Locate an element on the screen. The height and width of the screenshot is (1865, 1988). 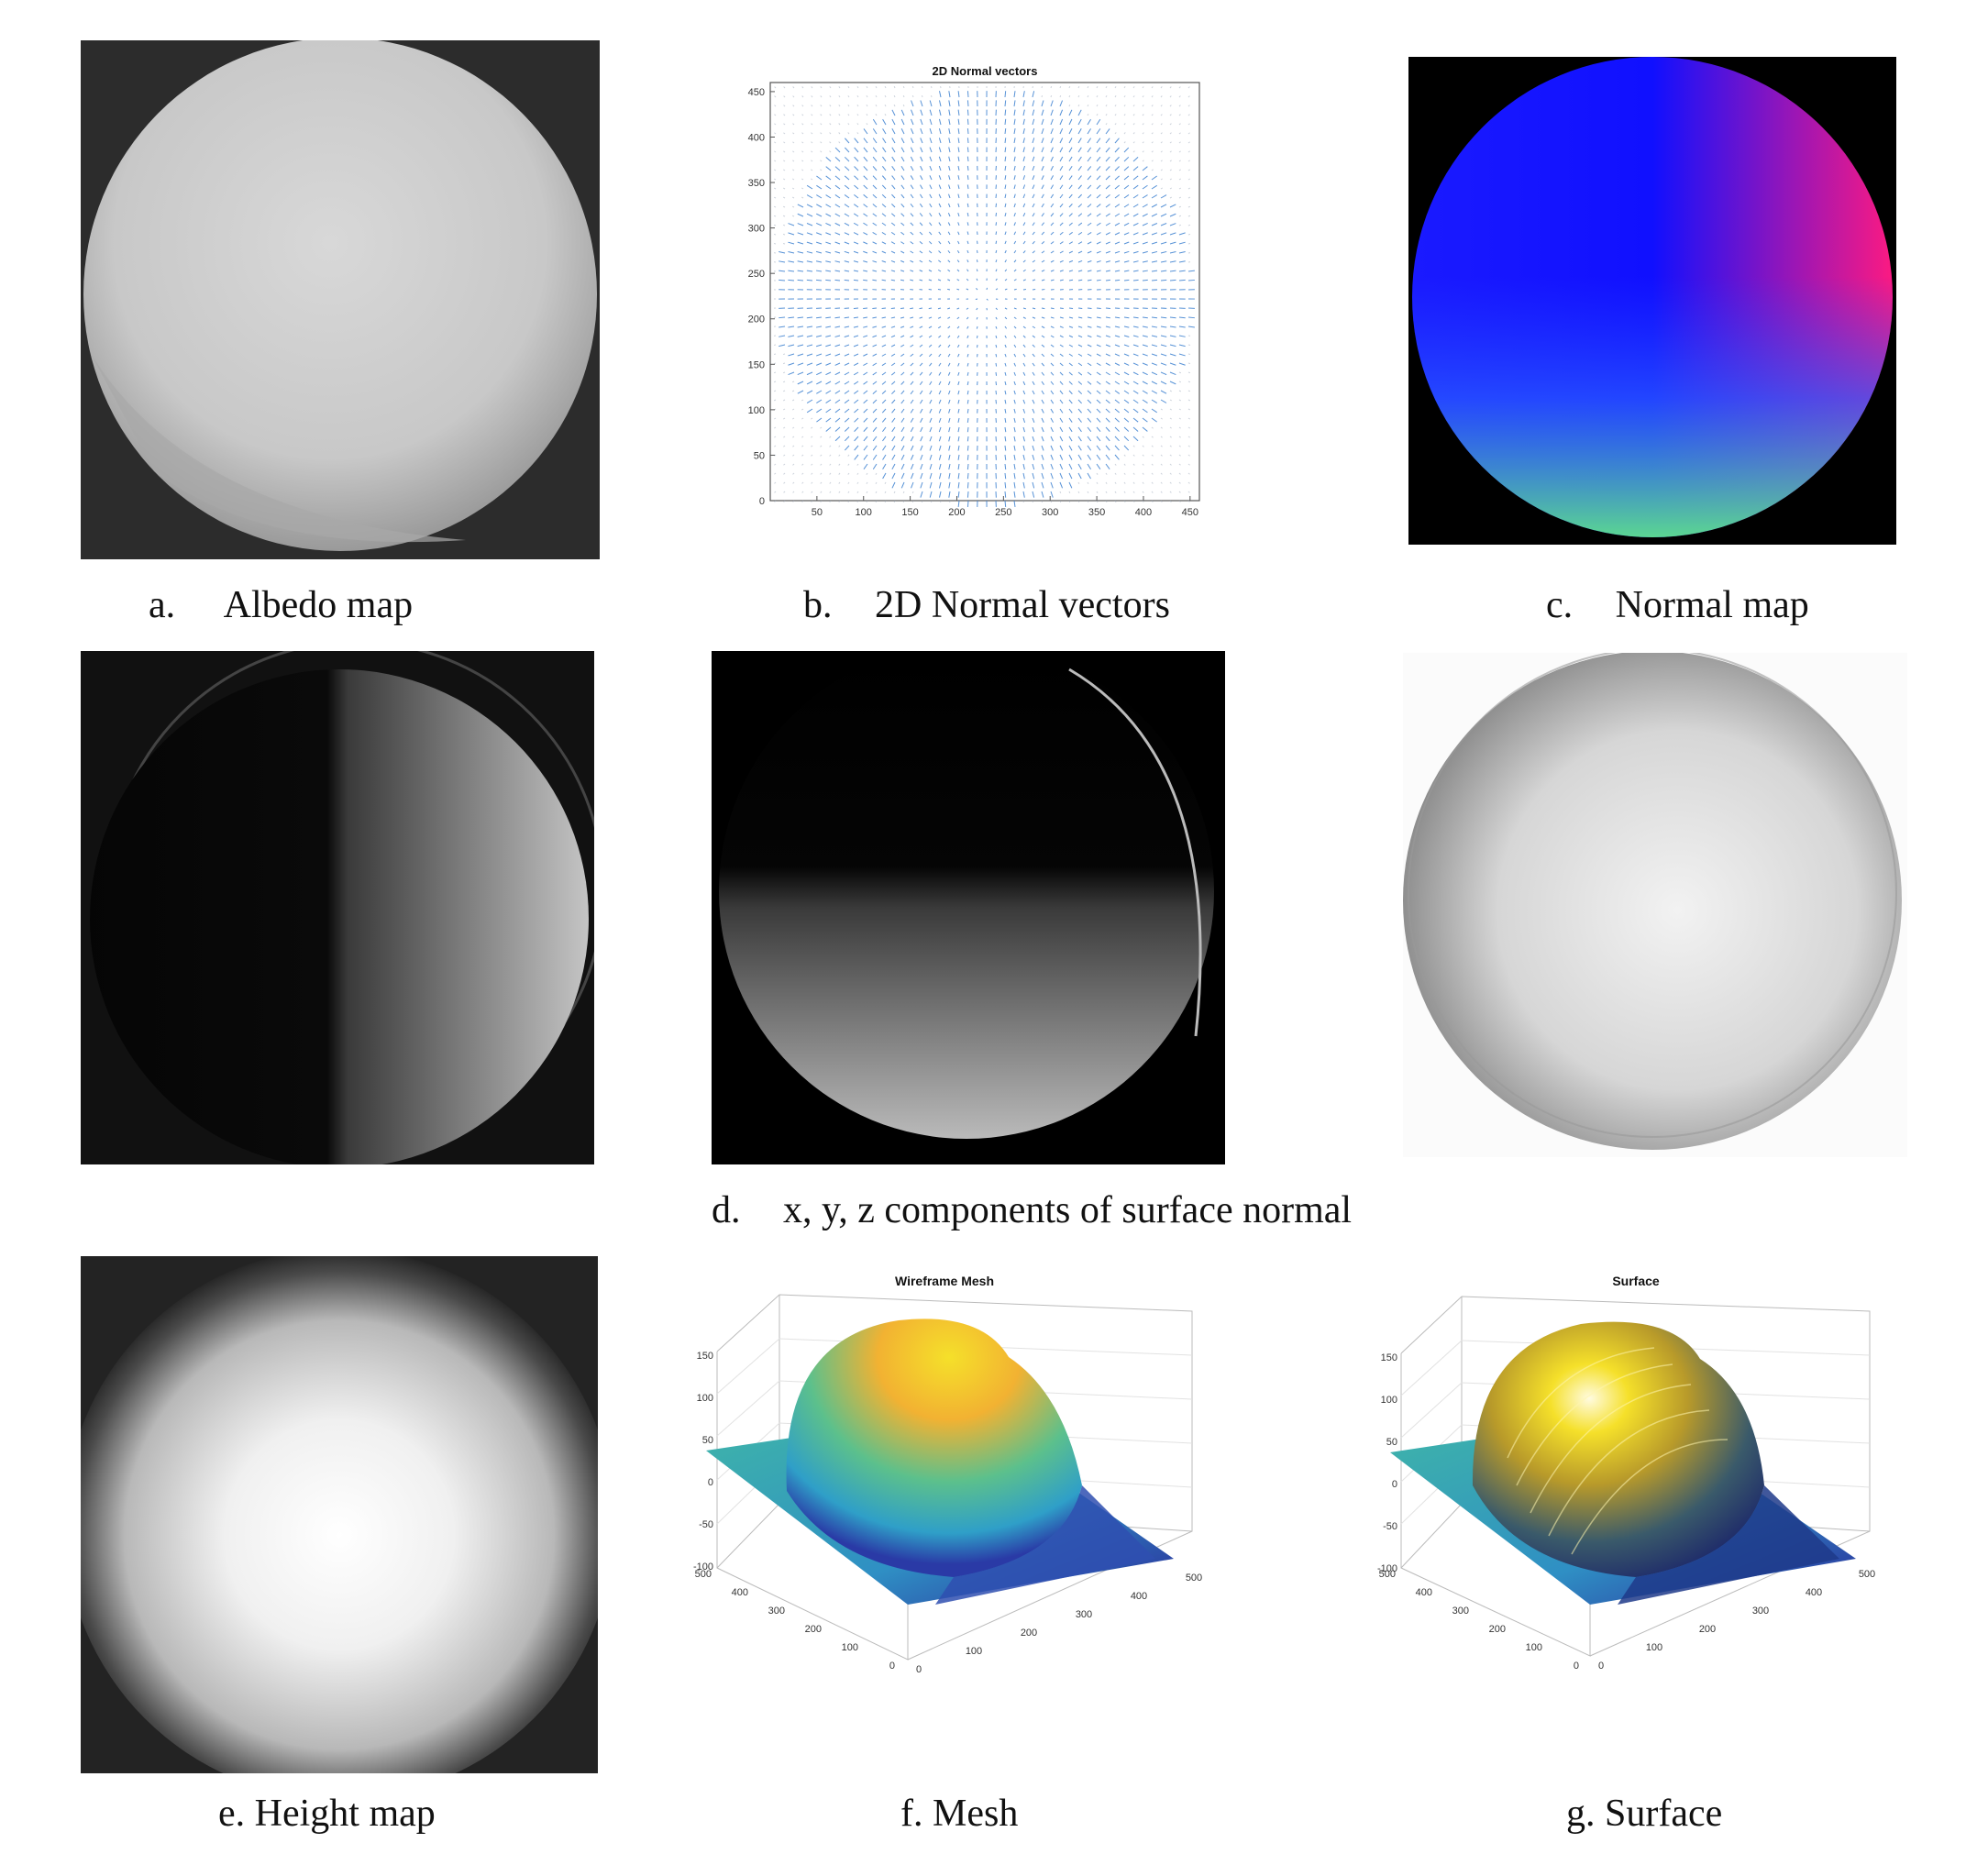
caption-g: g. Surface is located at coordinates (1644, 1814).